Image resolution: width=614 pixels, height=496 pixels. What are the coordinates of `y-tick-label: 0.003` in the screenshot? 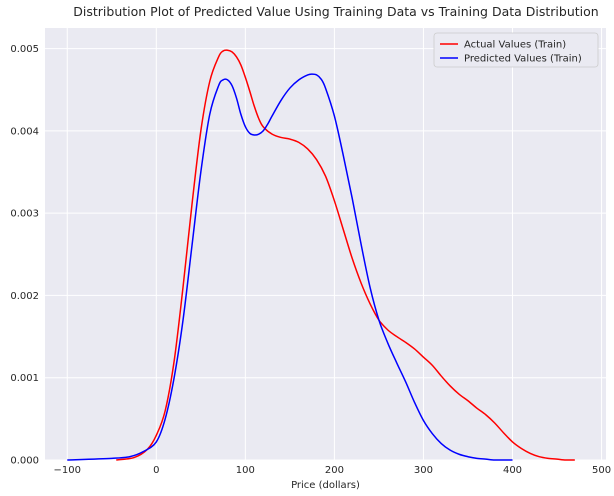 It's located at (24, 214).